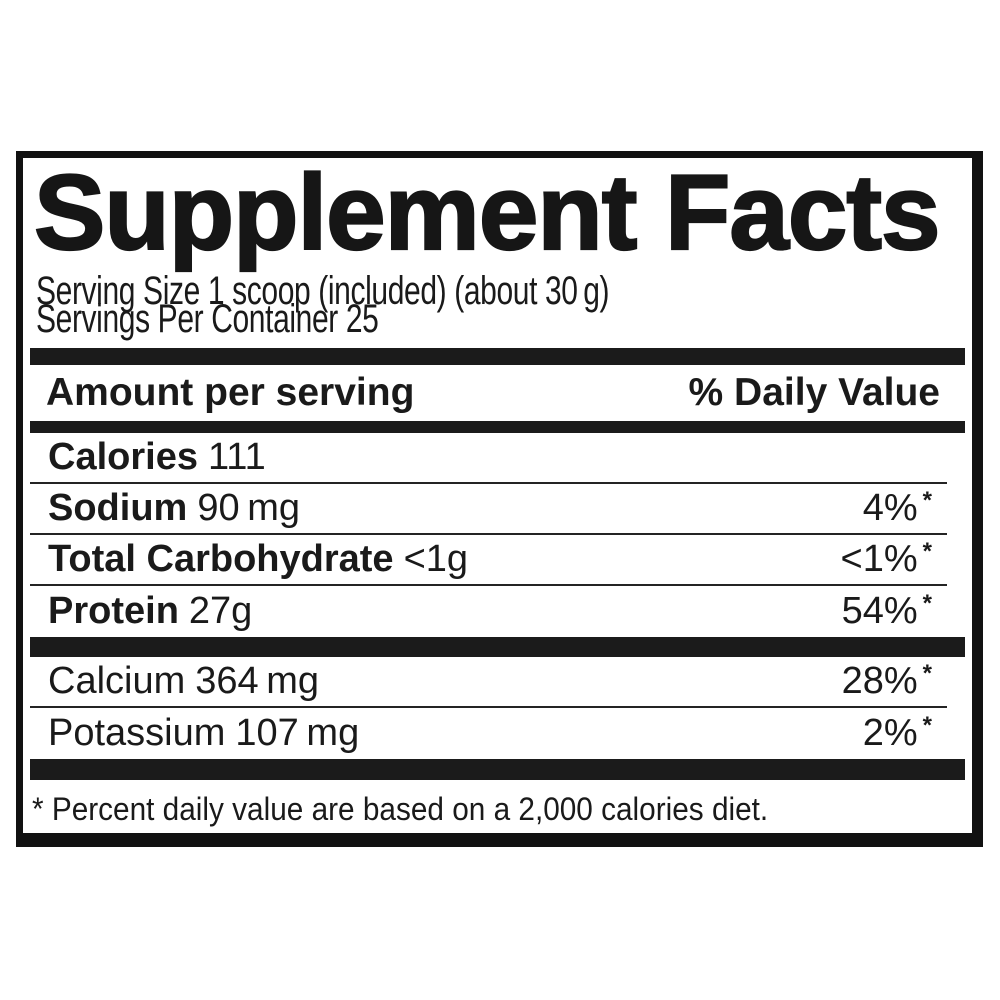 The image size is (1000, 1000). I want to click on daily-value-percent: 28%, so click(879, 681).